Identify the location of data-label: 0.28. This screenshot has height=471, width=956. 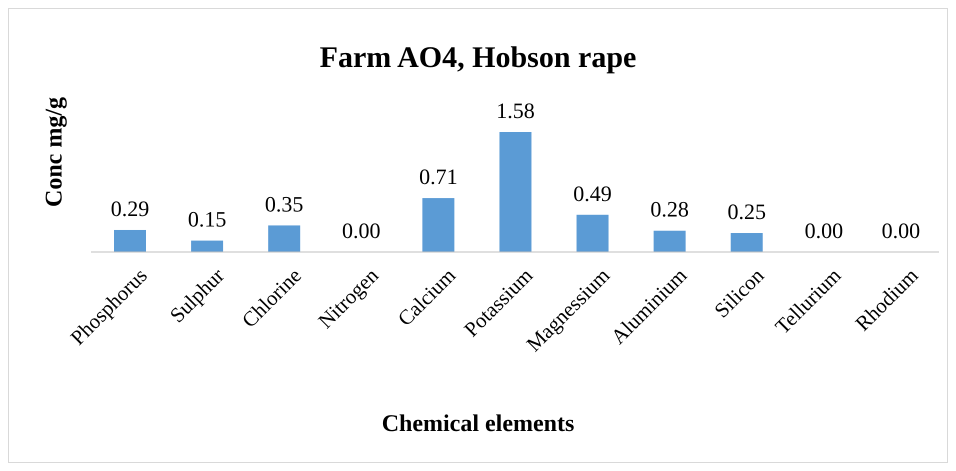
(669, 209).